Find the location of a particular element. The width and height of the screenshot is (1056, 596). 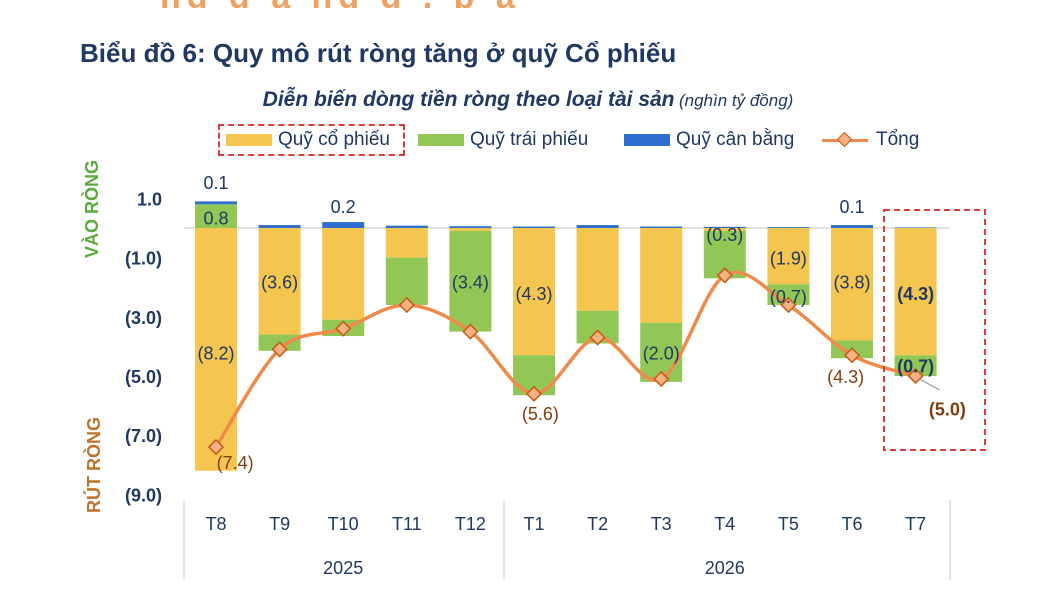

y-tick-label: (9.0) is located at coordinates (143, 495).